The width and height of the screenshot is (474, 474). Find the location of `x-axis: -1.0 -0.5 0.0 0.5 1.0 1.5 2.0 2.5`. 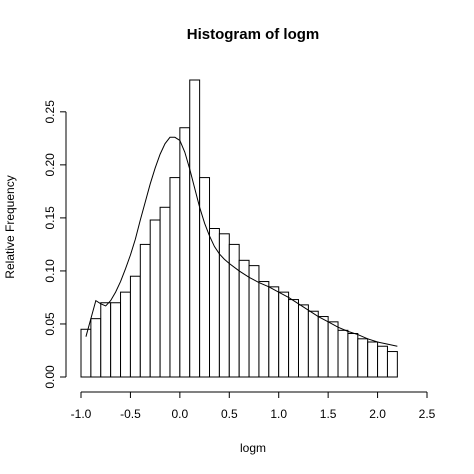

x-axis: -1.0 -0.5 0.0 0.5 1.0 1.5 2.0 2.5 is located at coordinates (253, 406).